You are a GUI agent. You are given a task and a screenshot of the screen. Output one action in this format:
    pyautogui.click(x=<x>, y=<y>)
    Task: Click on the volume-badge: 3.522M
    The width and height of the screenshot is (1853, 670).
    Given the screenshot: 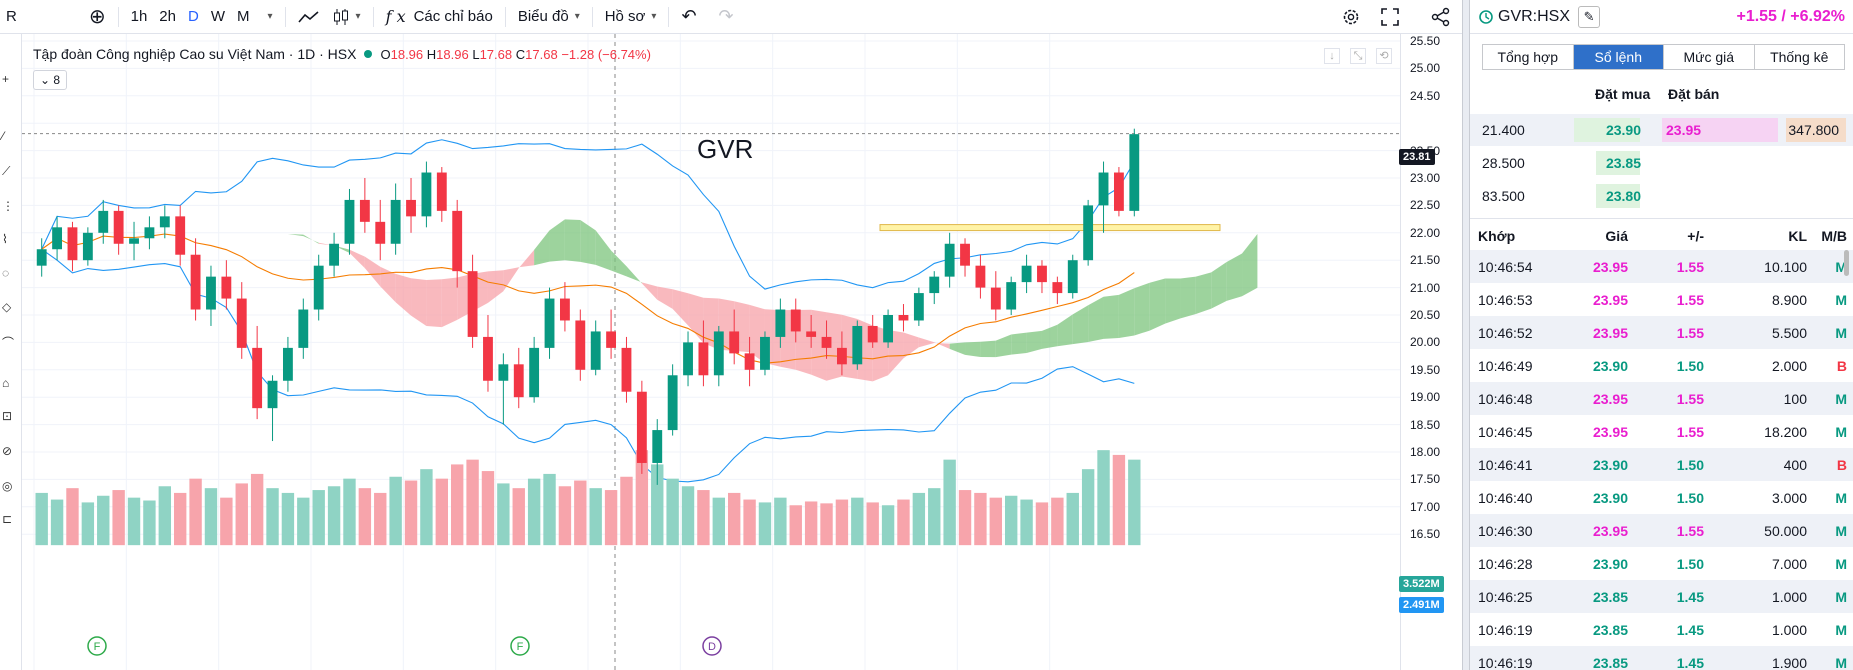 What is the action you would take?
    pyautogui.click(x=1421, y=584)
    